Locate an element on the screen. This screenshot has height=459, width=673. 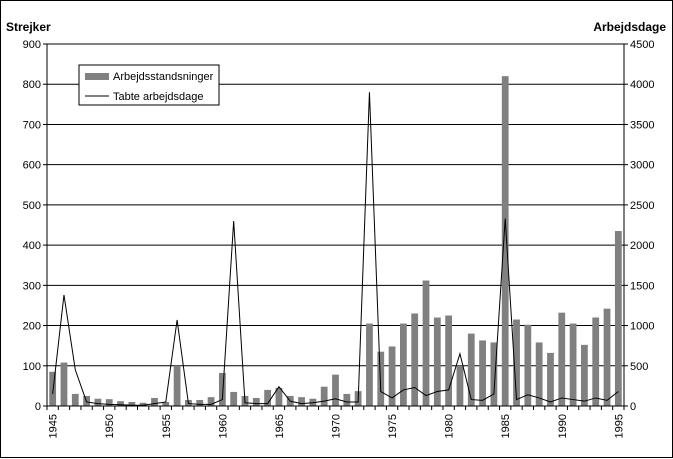
right-tick-label: 2000 is located at coordinates (642, 246).